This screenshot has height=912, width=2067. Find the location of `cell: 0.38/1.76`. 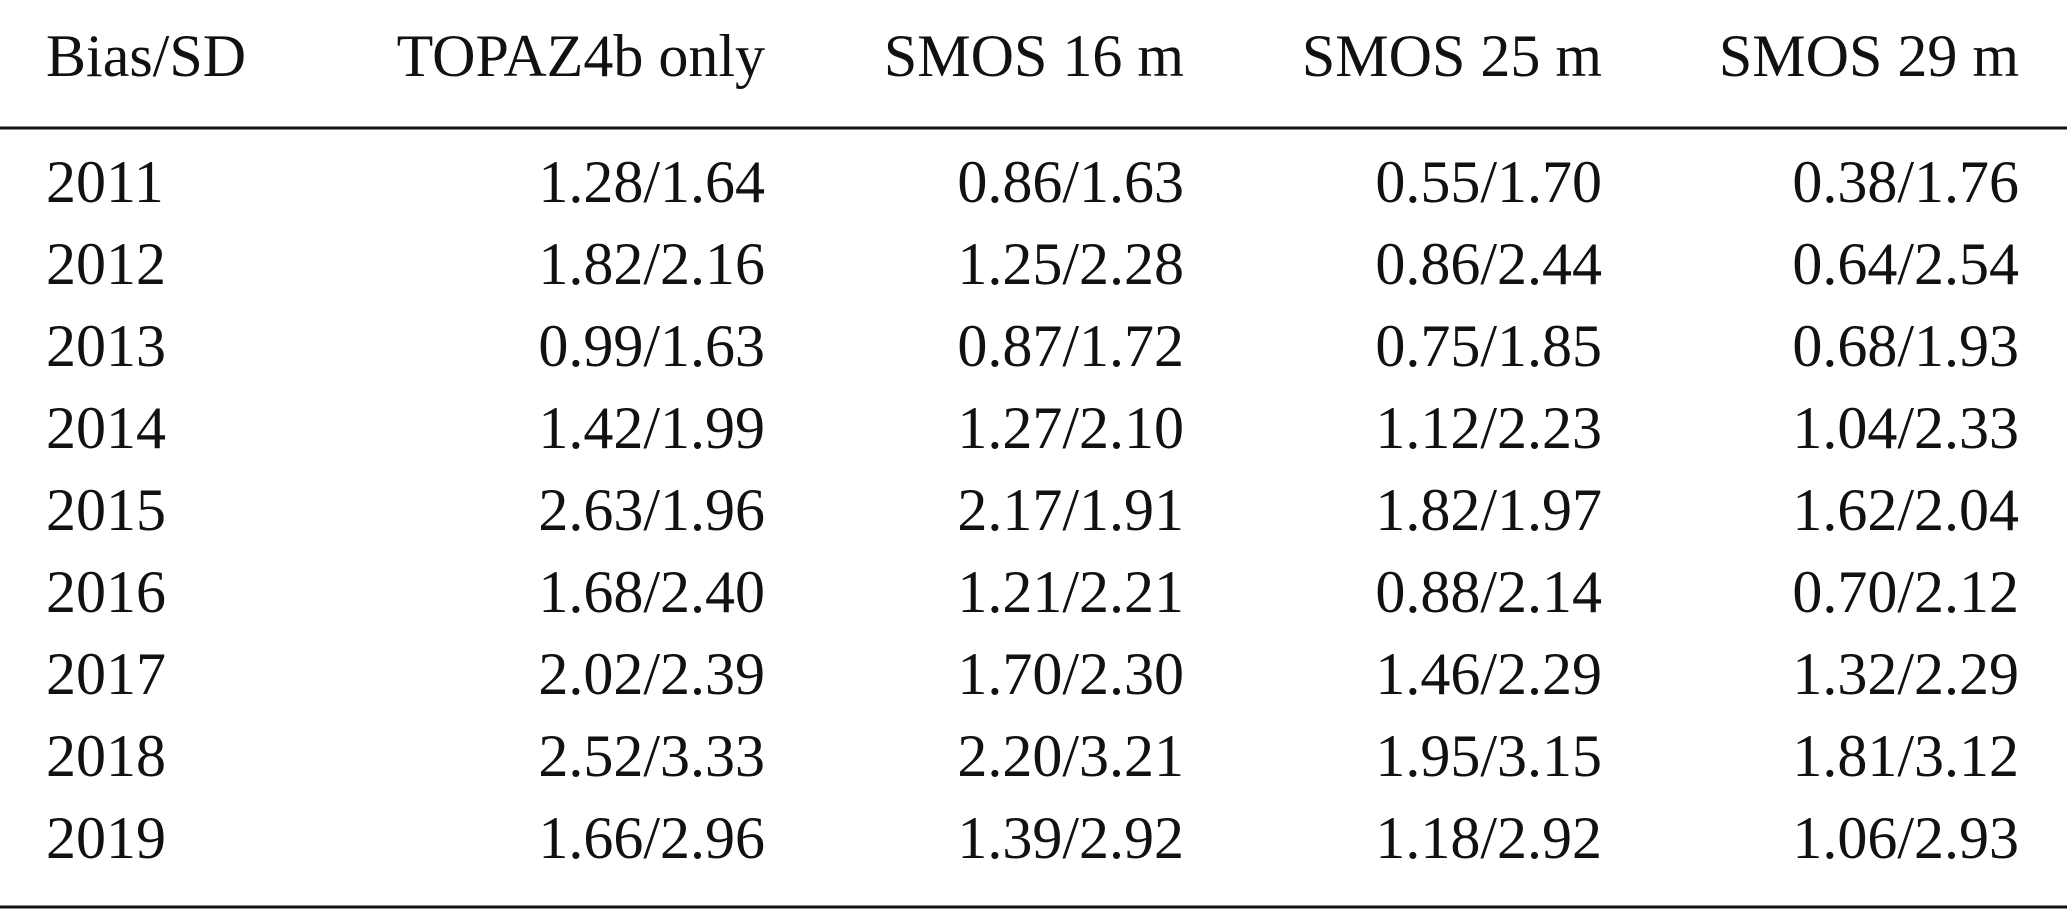

cell: 0.38/1.76 is located at coordinates (1905, 182).